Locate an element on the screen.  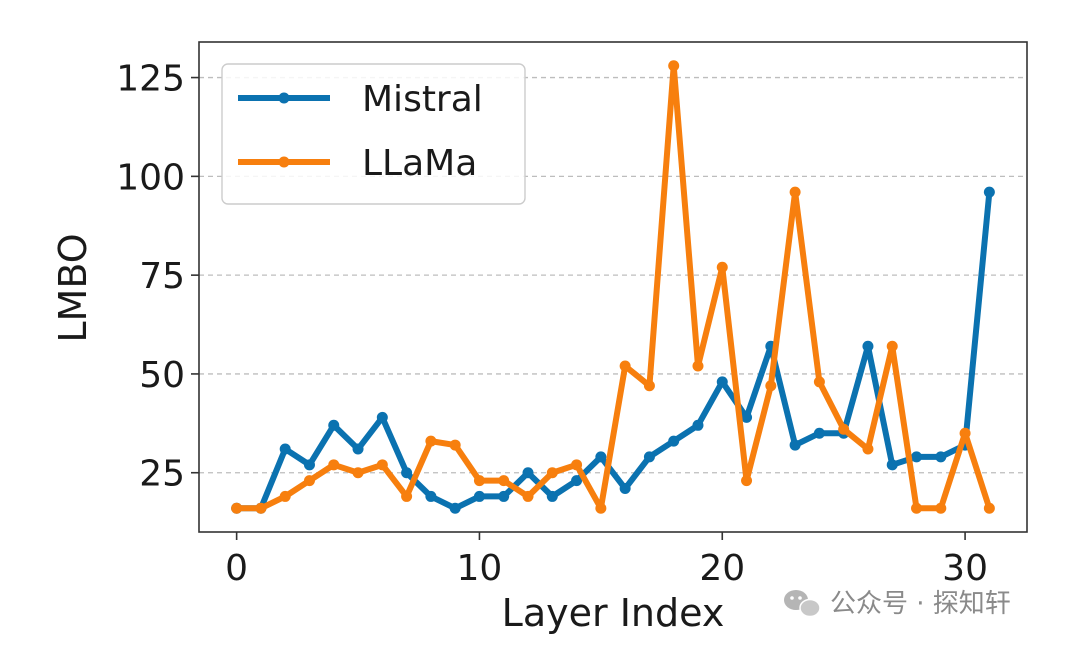
watermark: 公众号 · 探知轩 is located at coordinates (897, 604).